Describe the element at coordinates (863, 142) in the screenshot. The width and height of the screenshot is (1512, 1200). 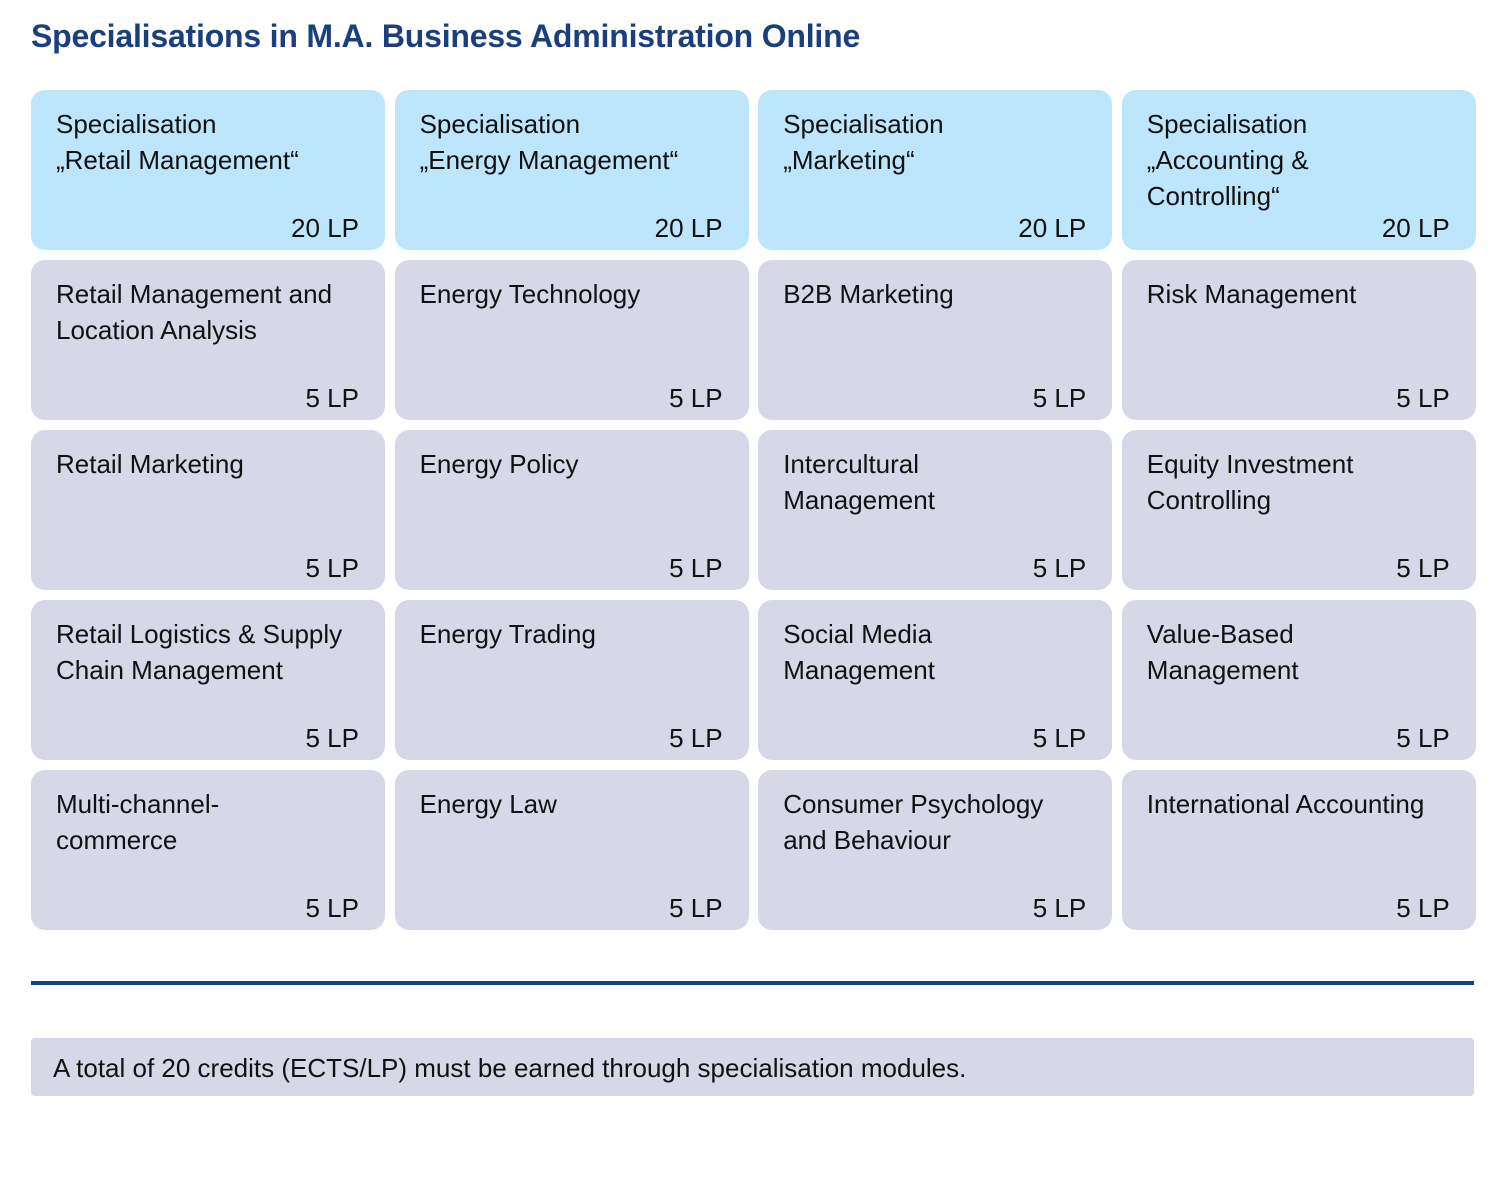
I see `specialisation-name: Specialisation „Marketing“` at that location.